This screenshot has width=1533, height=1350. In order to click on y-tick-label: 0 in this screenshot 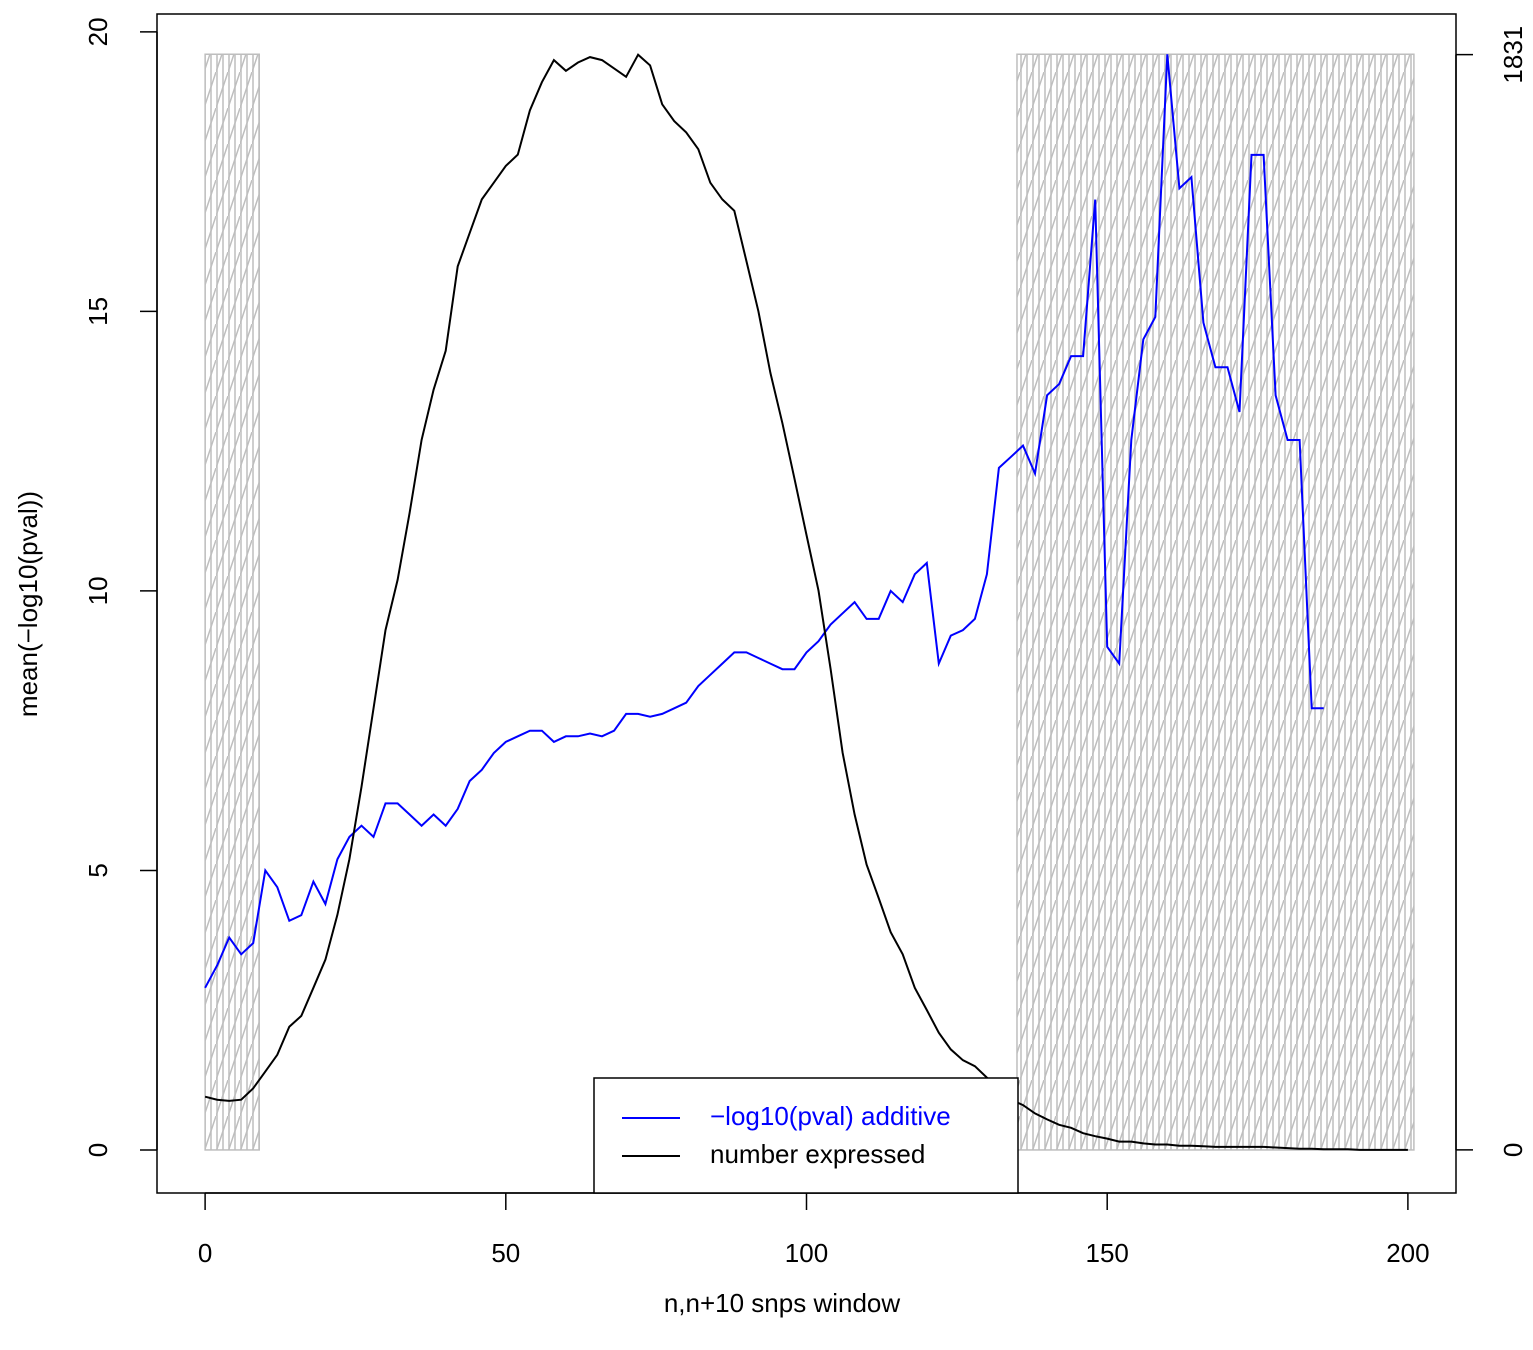, I will do `click(98, 1150)`.